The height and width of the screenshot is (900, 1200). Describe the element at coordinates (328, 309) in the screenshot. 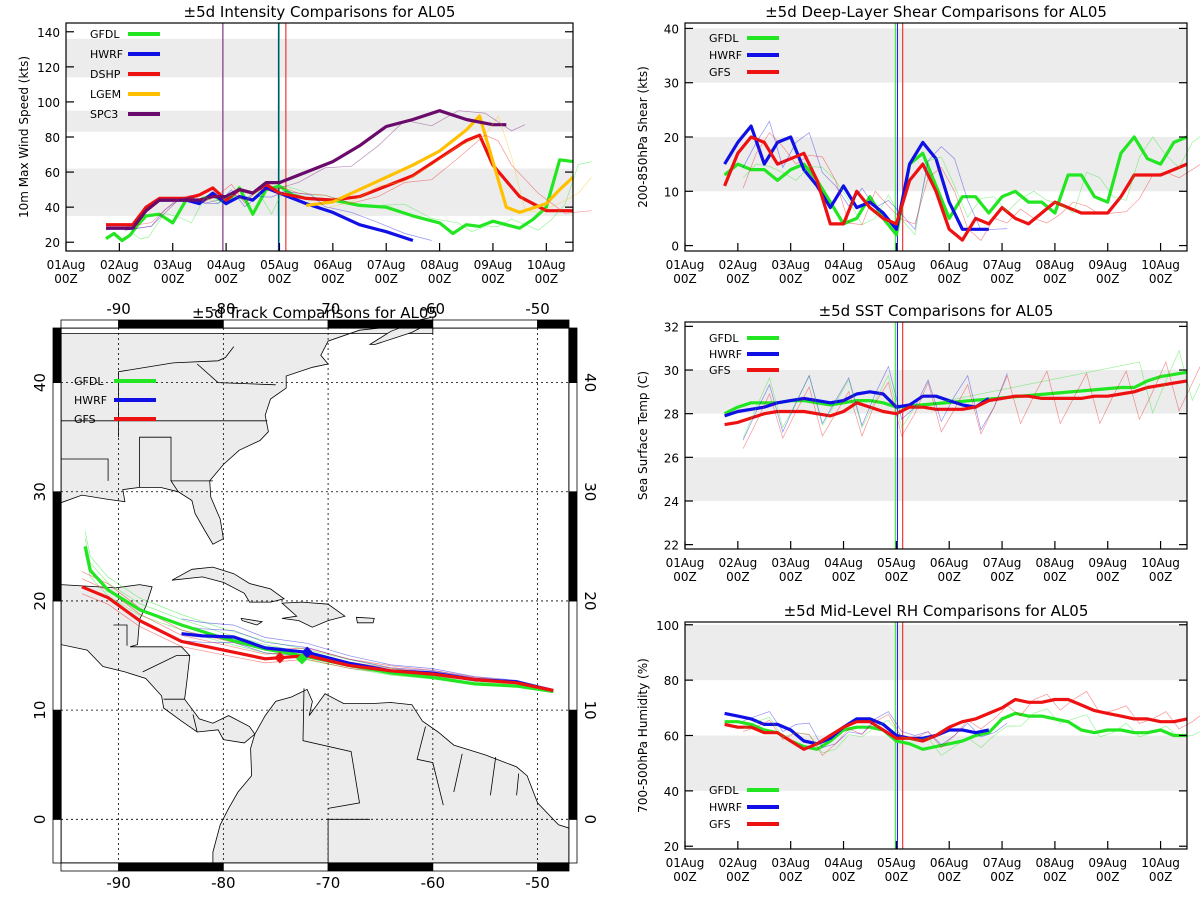

I see `lon-tick-label: -70` at that location.